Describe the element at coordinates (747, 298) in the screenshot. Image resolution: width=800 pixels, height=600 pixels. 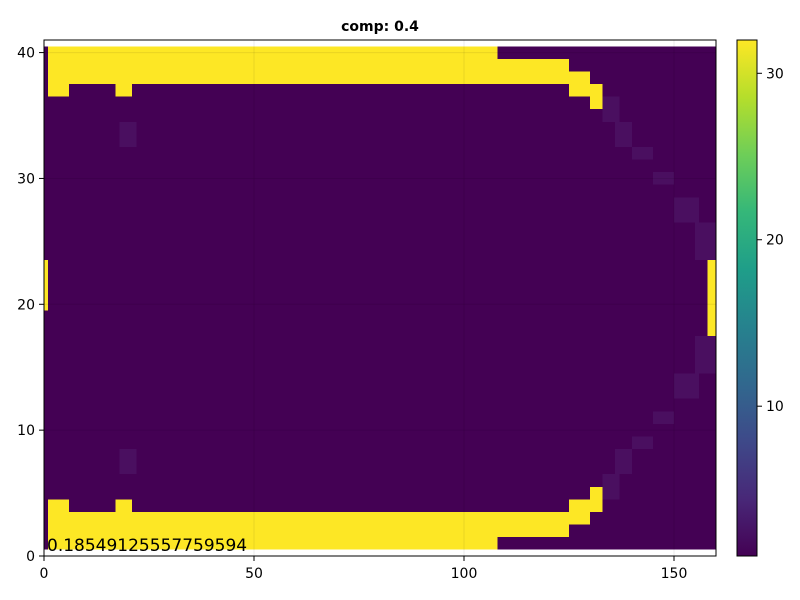
I see `colorbar-gradient` at that location.